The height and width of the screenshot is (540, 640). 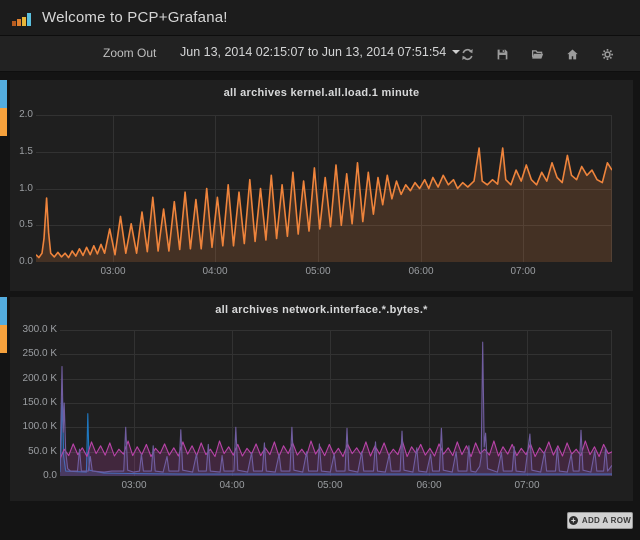 What do you see at coordinates (39, 426) in the screenshot?
I see `y-tick-label: 100.0 K` at bounding box center [39, 426].